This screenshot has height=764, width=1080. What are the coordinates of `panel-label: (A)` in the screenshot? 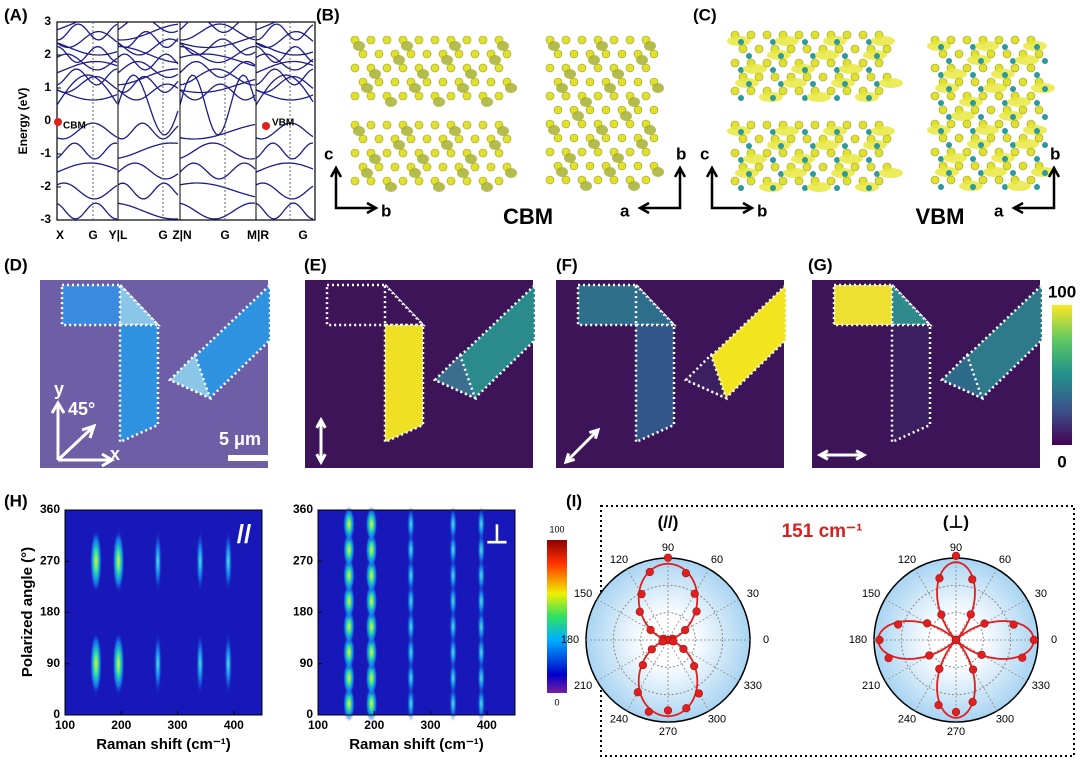 It's located at (16, 14).